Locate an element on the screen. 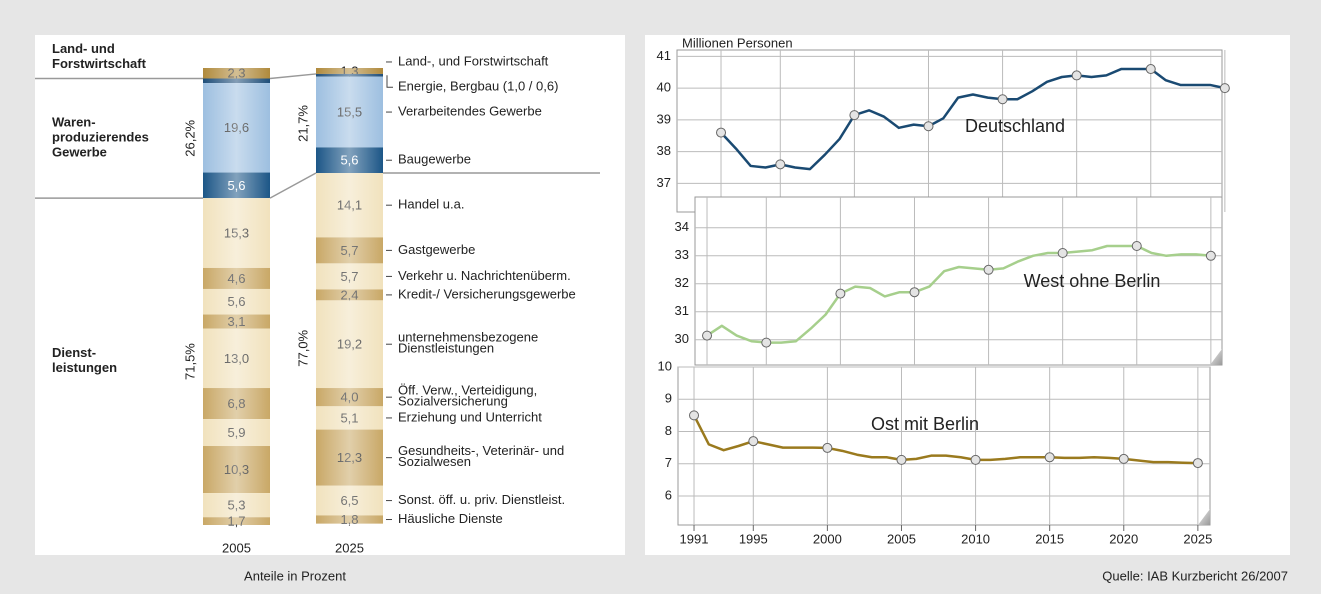 This screenshot has width=1321, height=594. series-label: Ost mit Berlin is located at coordinates (925, 424).